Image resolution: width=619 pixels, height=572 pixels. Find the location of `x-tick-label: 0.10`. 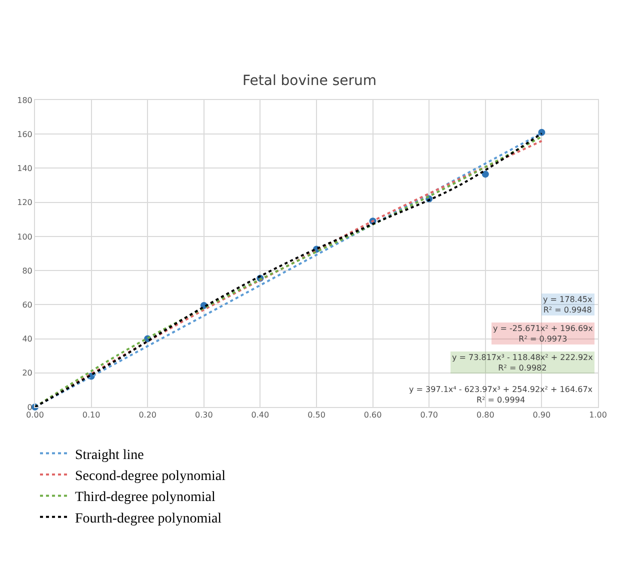

x-tick-label: 0.10 is located at coordinates (91, 415).